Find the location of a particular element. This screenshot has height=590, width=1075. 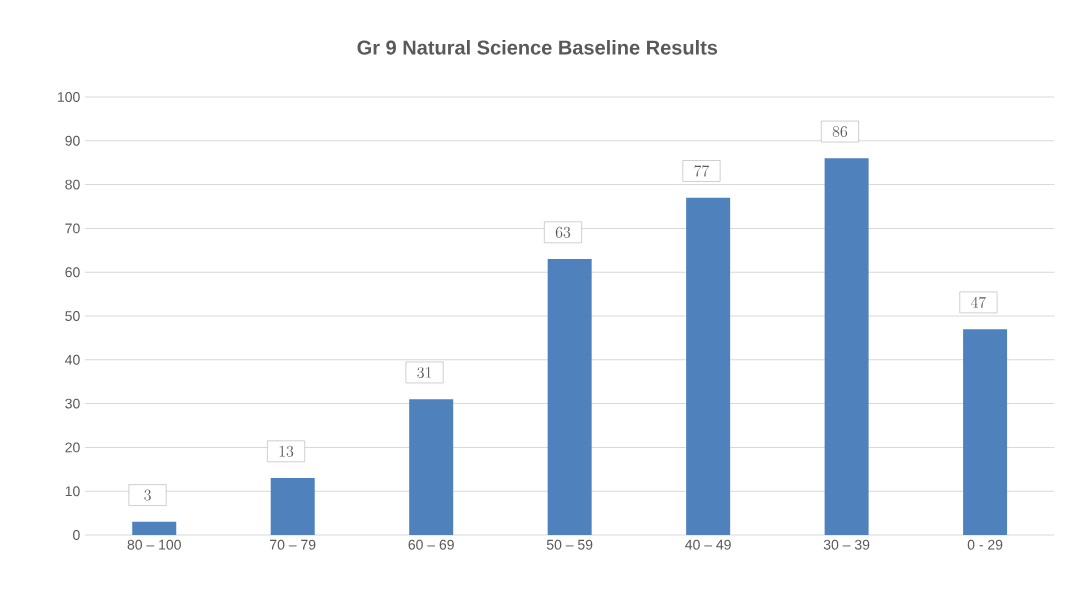

x-tick-label: 50 – 59 is located at coordinates (569, 544).